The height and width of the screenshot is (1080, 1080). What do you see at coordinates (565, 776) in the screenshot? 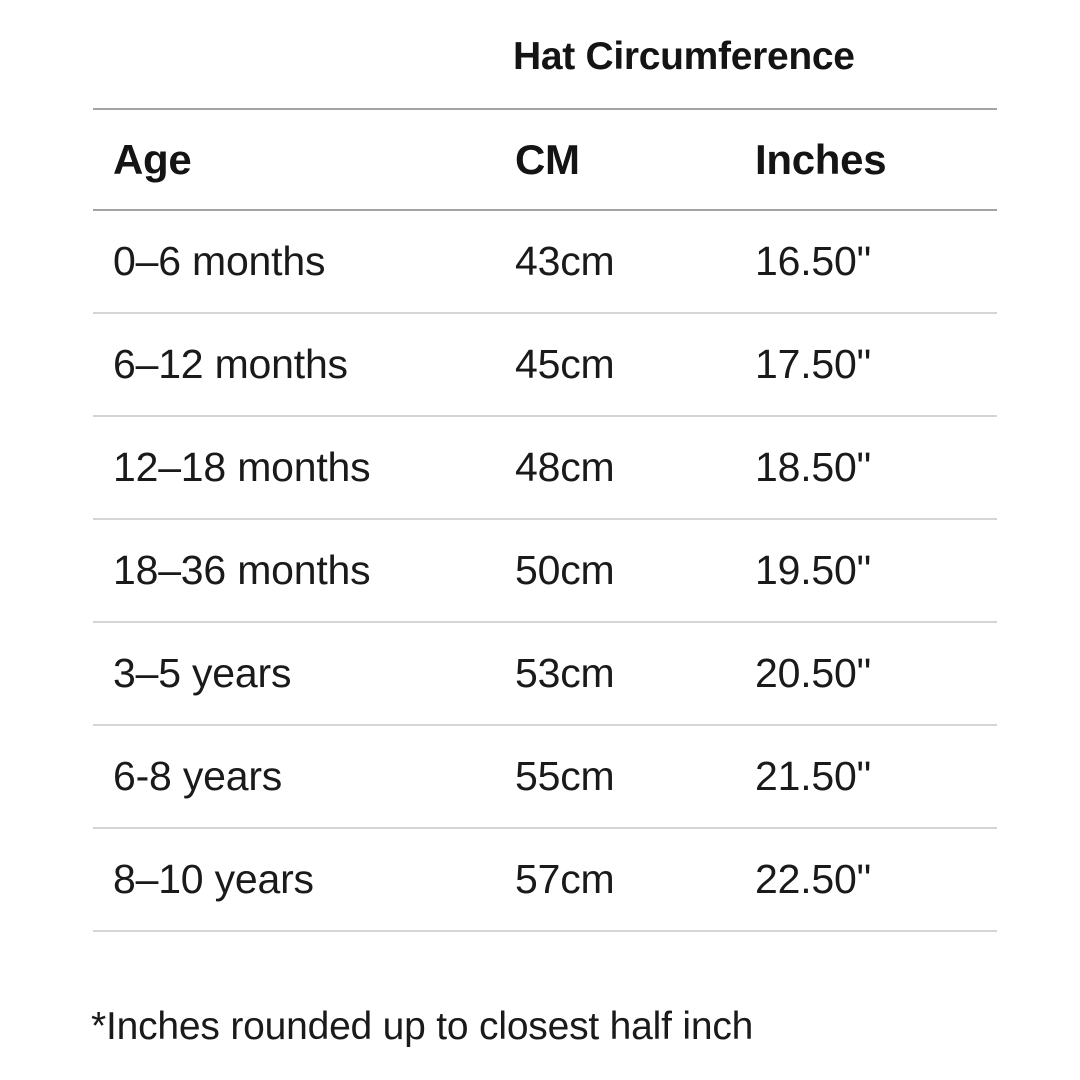
I see `cell-cm: 55cm` at bounding box center [565, 776].